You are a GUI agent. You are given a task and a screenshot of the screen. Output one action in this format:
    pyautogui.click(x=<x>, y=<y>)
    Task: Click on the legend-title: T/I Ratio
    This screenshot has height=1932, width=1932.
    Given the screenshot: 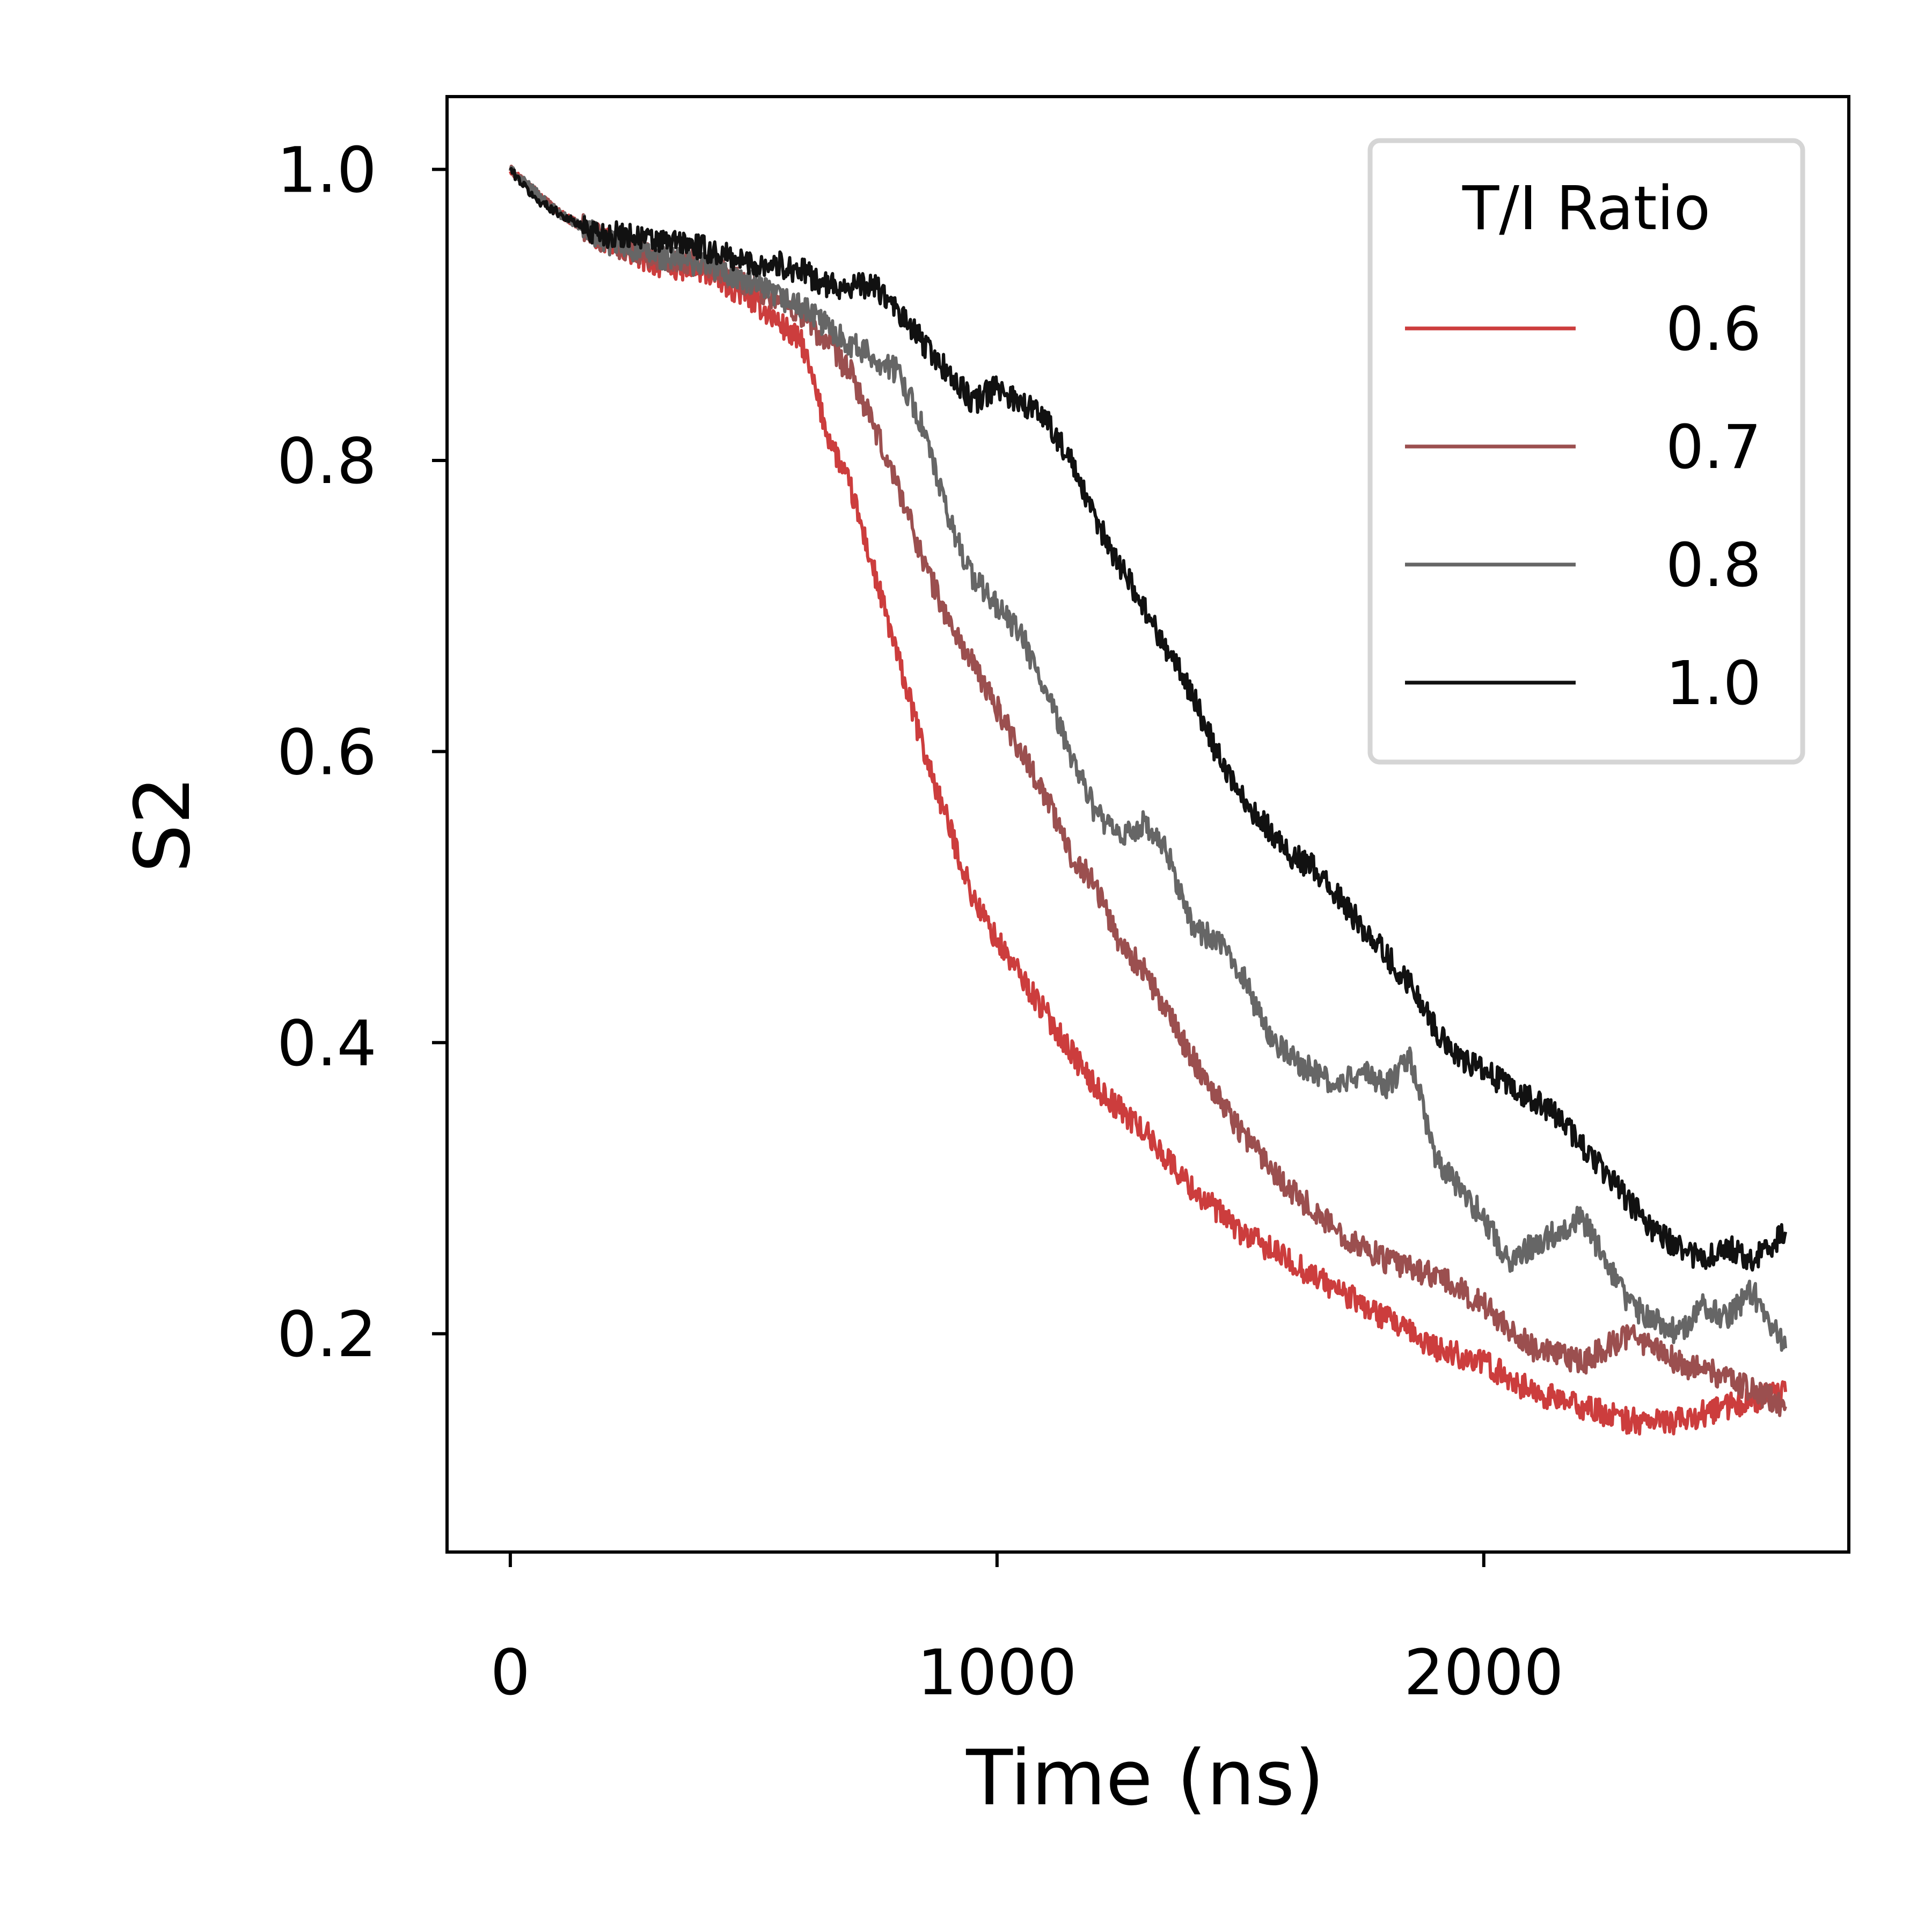 What is the action you would take?
    pyautogui.click(x=1586, y=209)
    